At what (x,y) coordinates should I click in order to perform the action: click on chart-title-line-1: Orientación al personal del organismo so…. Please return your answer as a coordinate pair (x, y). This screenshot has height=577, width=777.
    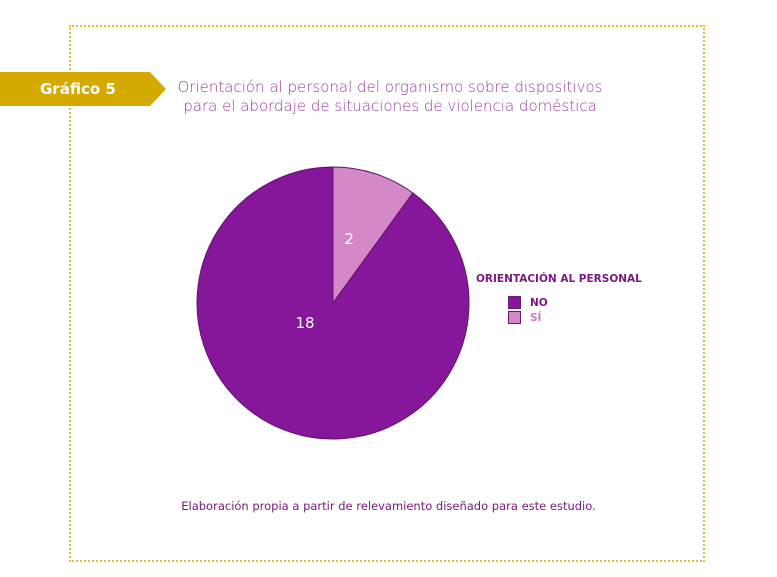
    Looking at the image, I should click on (390, 87).